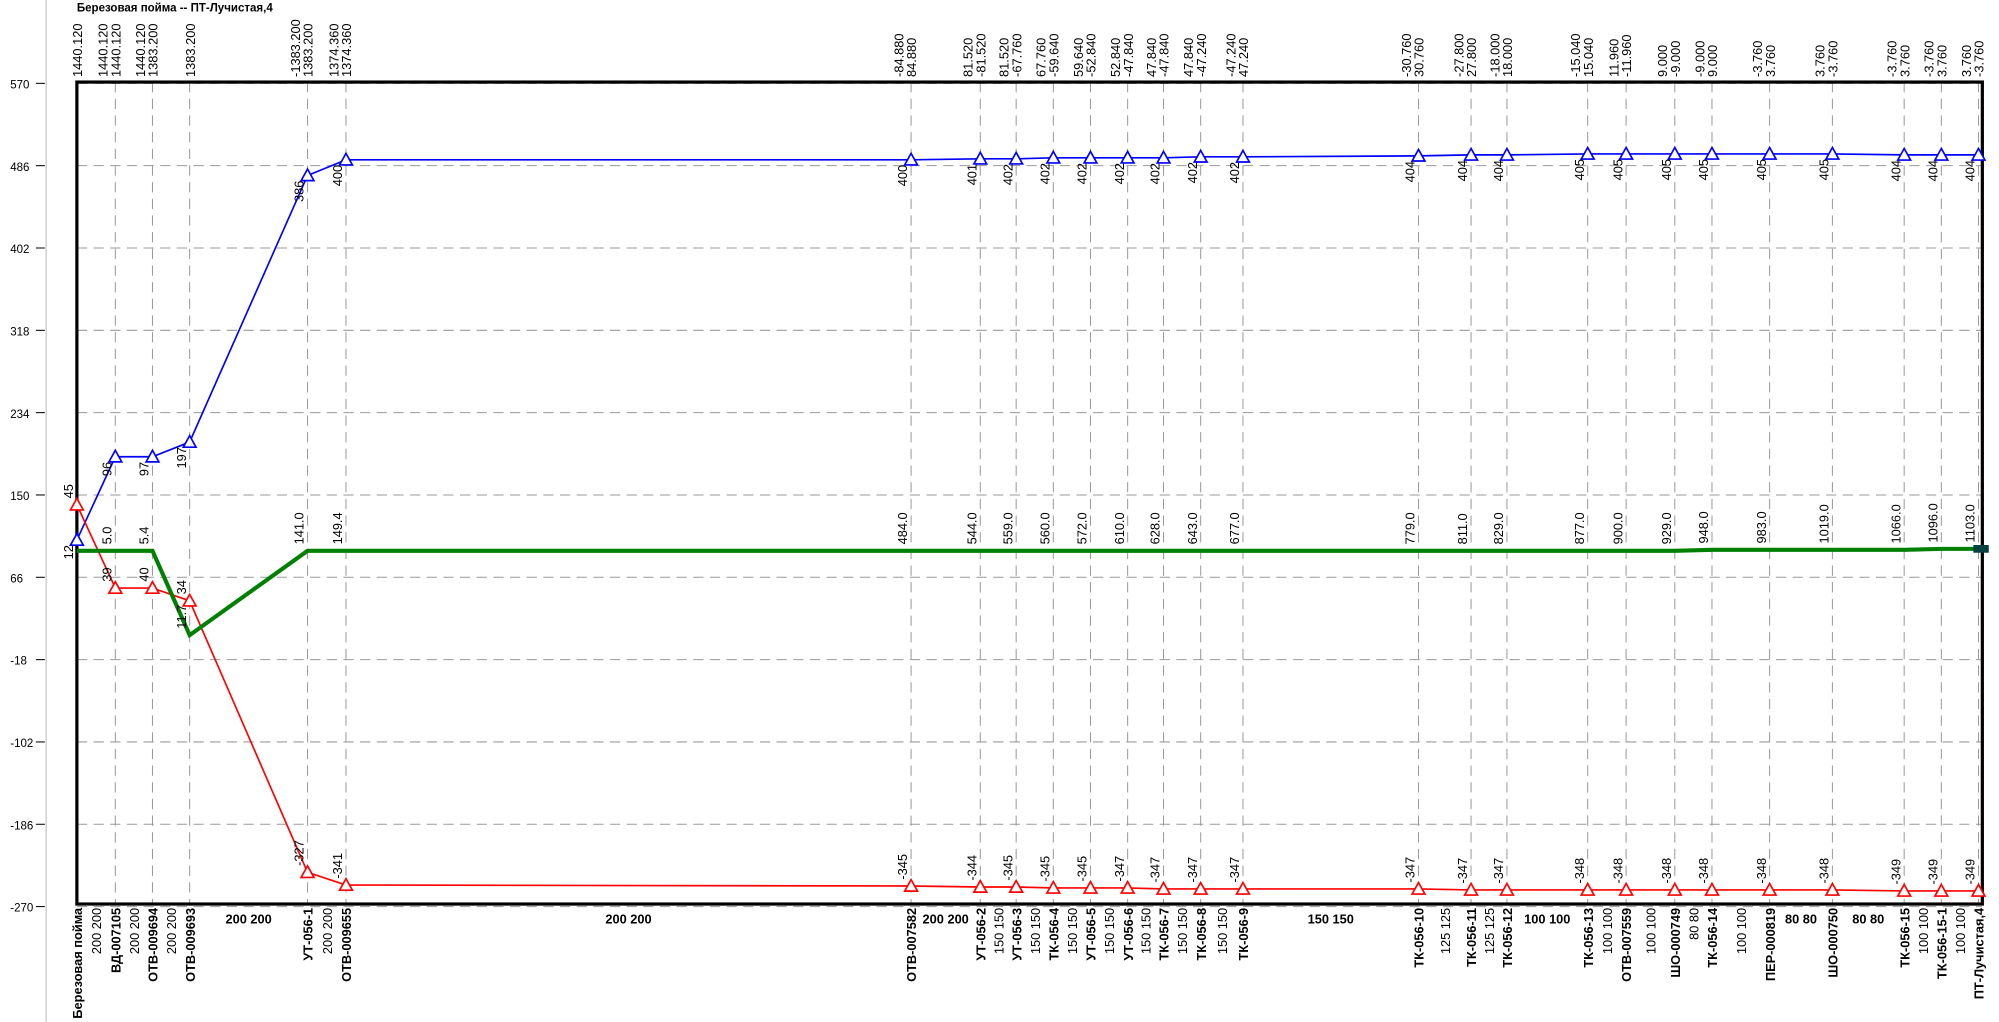 The width and height of the screenshot is (1999, 1022). I want to click on point-label: 34, so click(181, 587).